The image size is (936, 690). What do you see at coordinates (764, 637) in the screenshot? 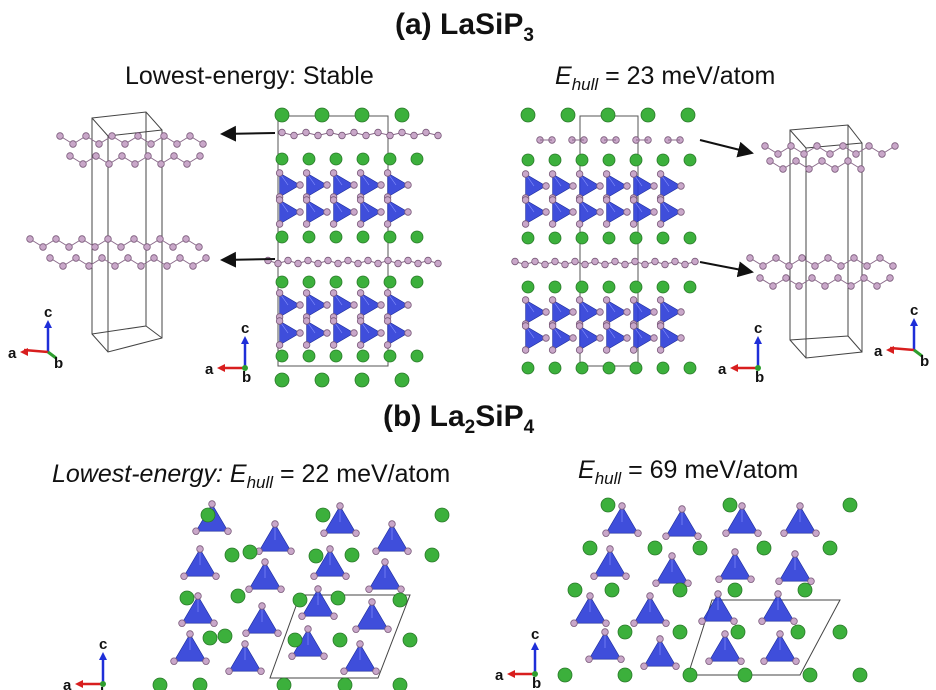
I see `cell-outline` at bounding box center [764, 637].